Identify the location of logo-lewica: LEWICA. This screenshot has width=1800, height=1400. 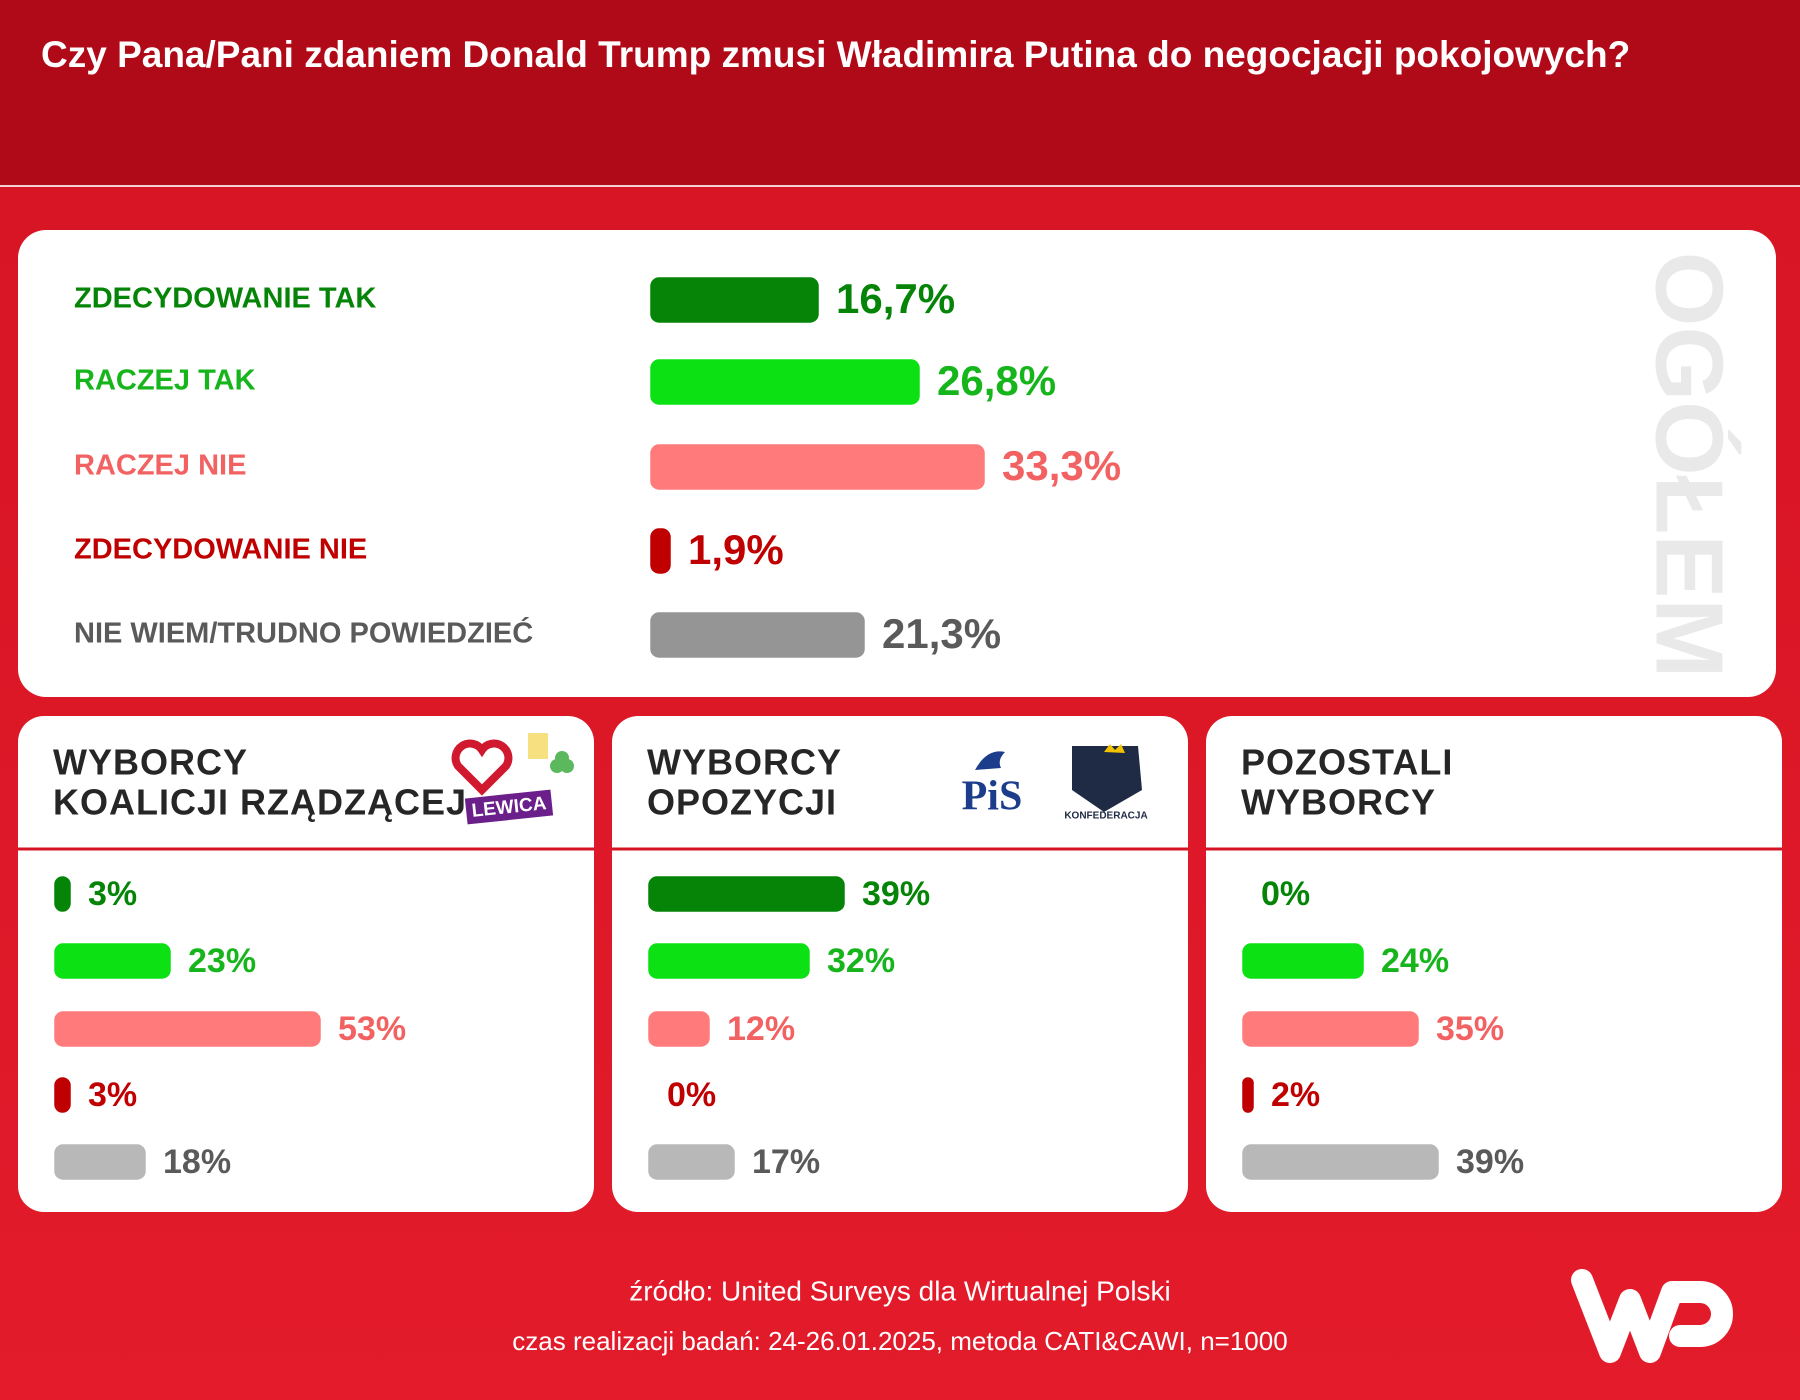
(512, 779).